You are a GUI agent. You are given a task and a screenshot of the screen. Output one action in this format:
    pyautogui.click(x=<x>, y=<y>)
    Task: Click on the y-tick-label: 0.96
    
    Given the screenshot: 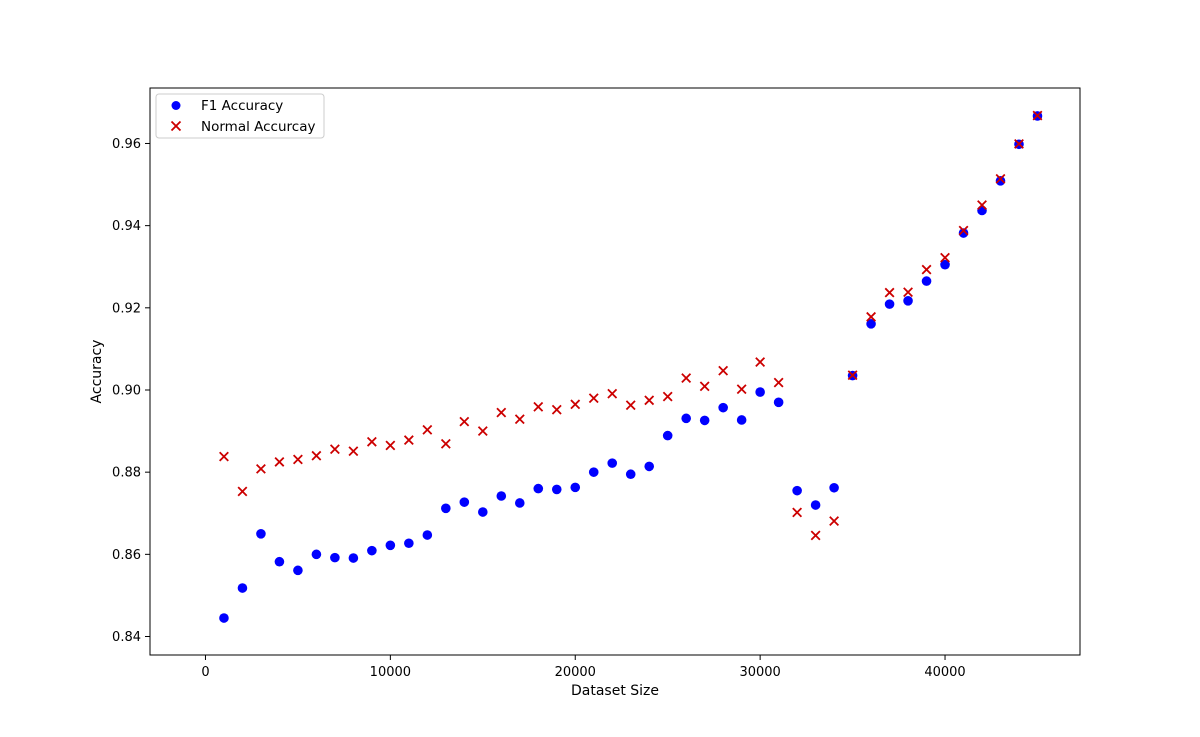 What is the action you would take?
    pyautogui.click(x=126, y=144)
    